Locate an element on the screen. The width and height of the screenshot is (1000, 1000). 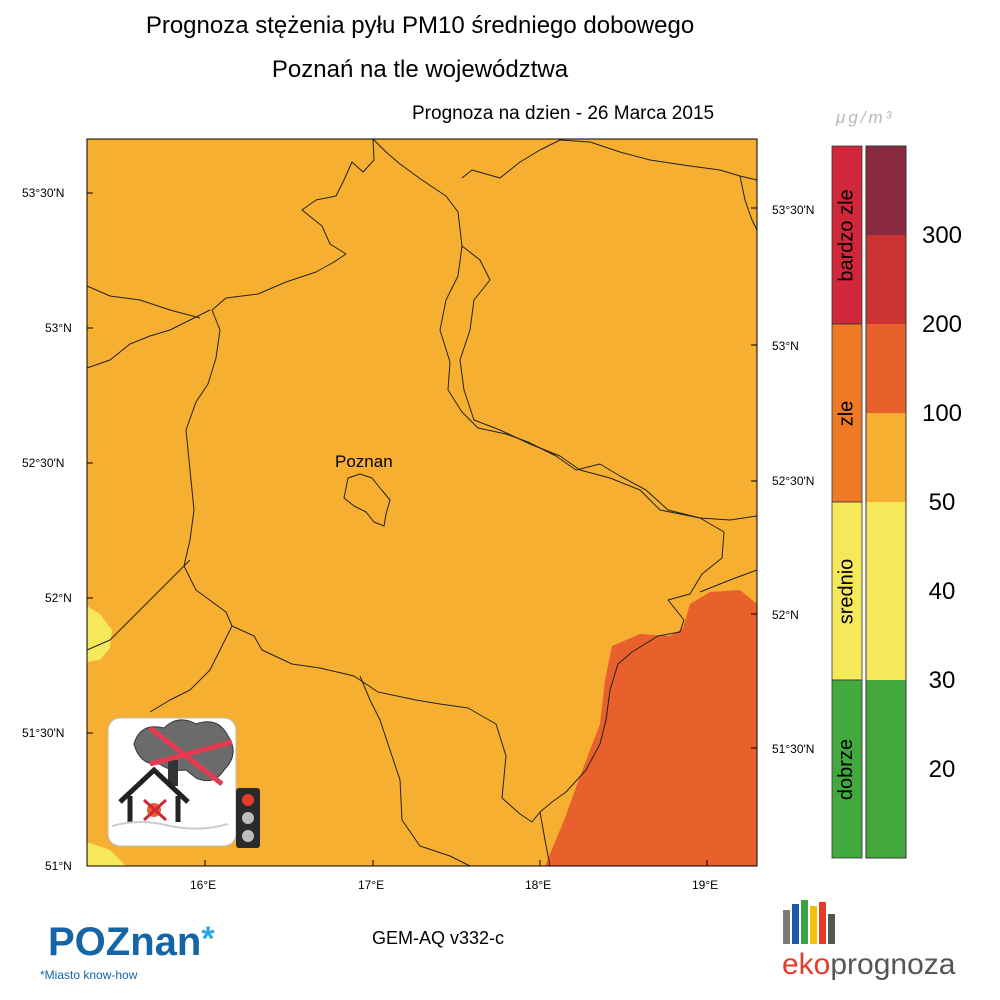
chart-subtitle: Poznań na tle województwa is located at coordinates (420, 69).